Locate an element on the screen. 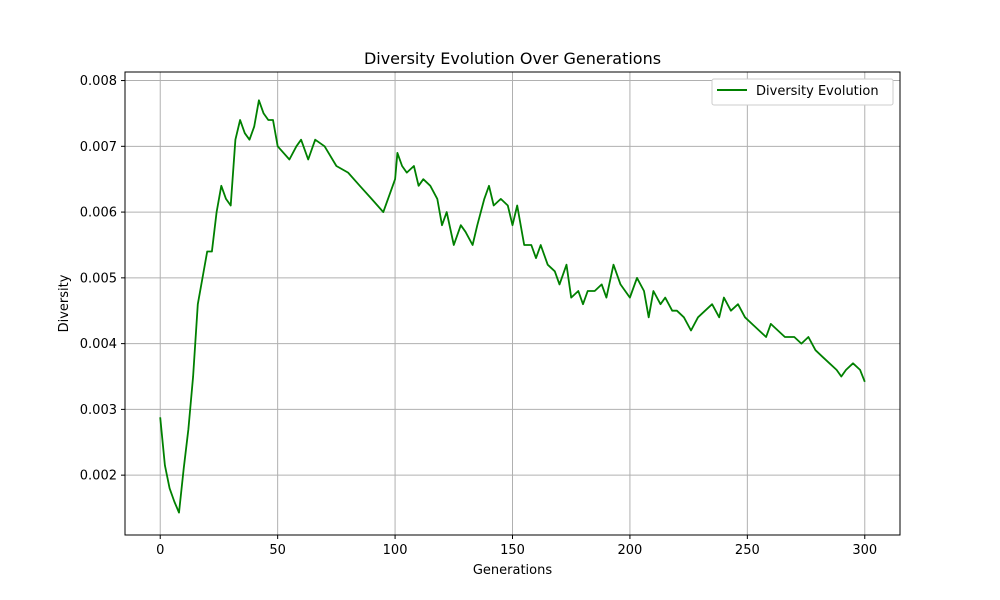  x-tick-label: 250 is located at coordinates (747, 550).